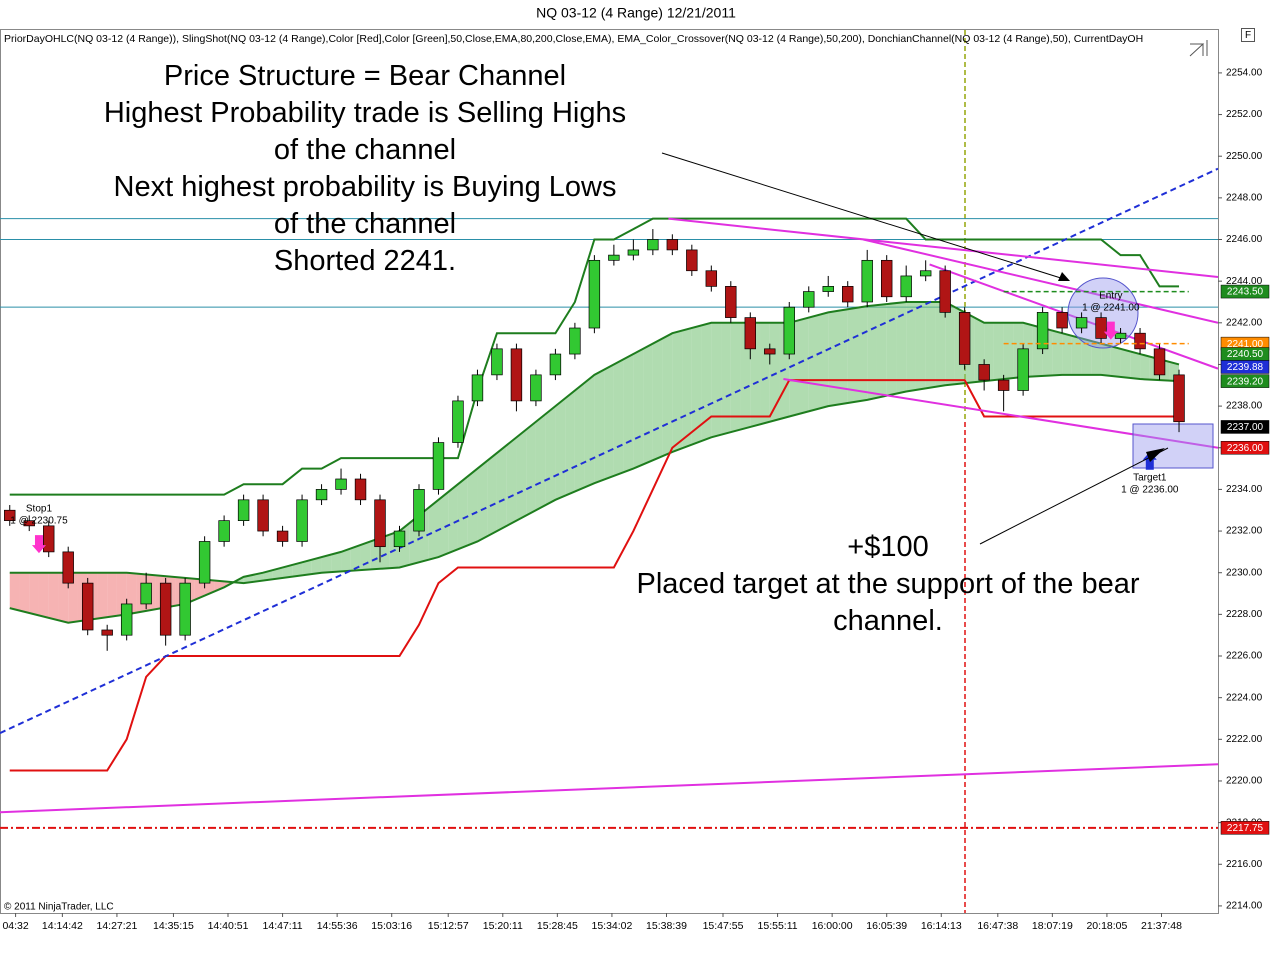  I want to click on y-tick-label: 2252.00, so click(1244, 114).